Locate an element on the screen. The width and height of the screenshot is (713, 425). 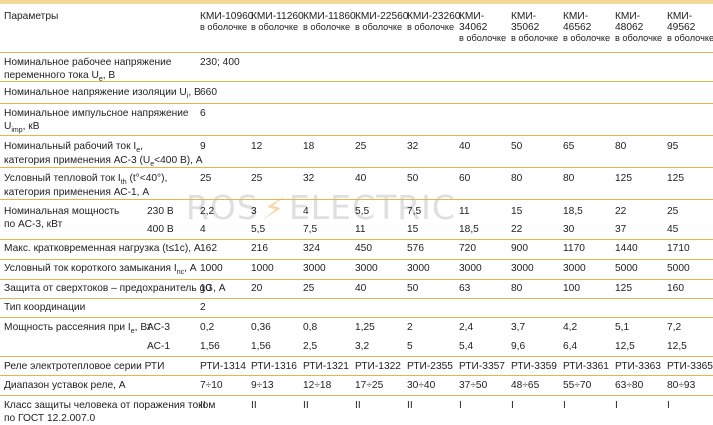
impulse-unit: , кВ is located at coordinates (31, 126).